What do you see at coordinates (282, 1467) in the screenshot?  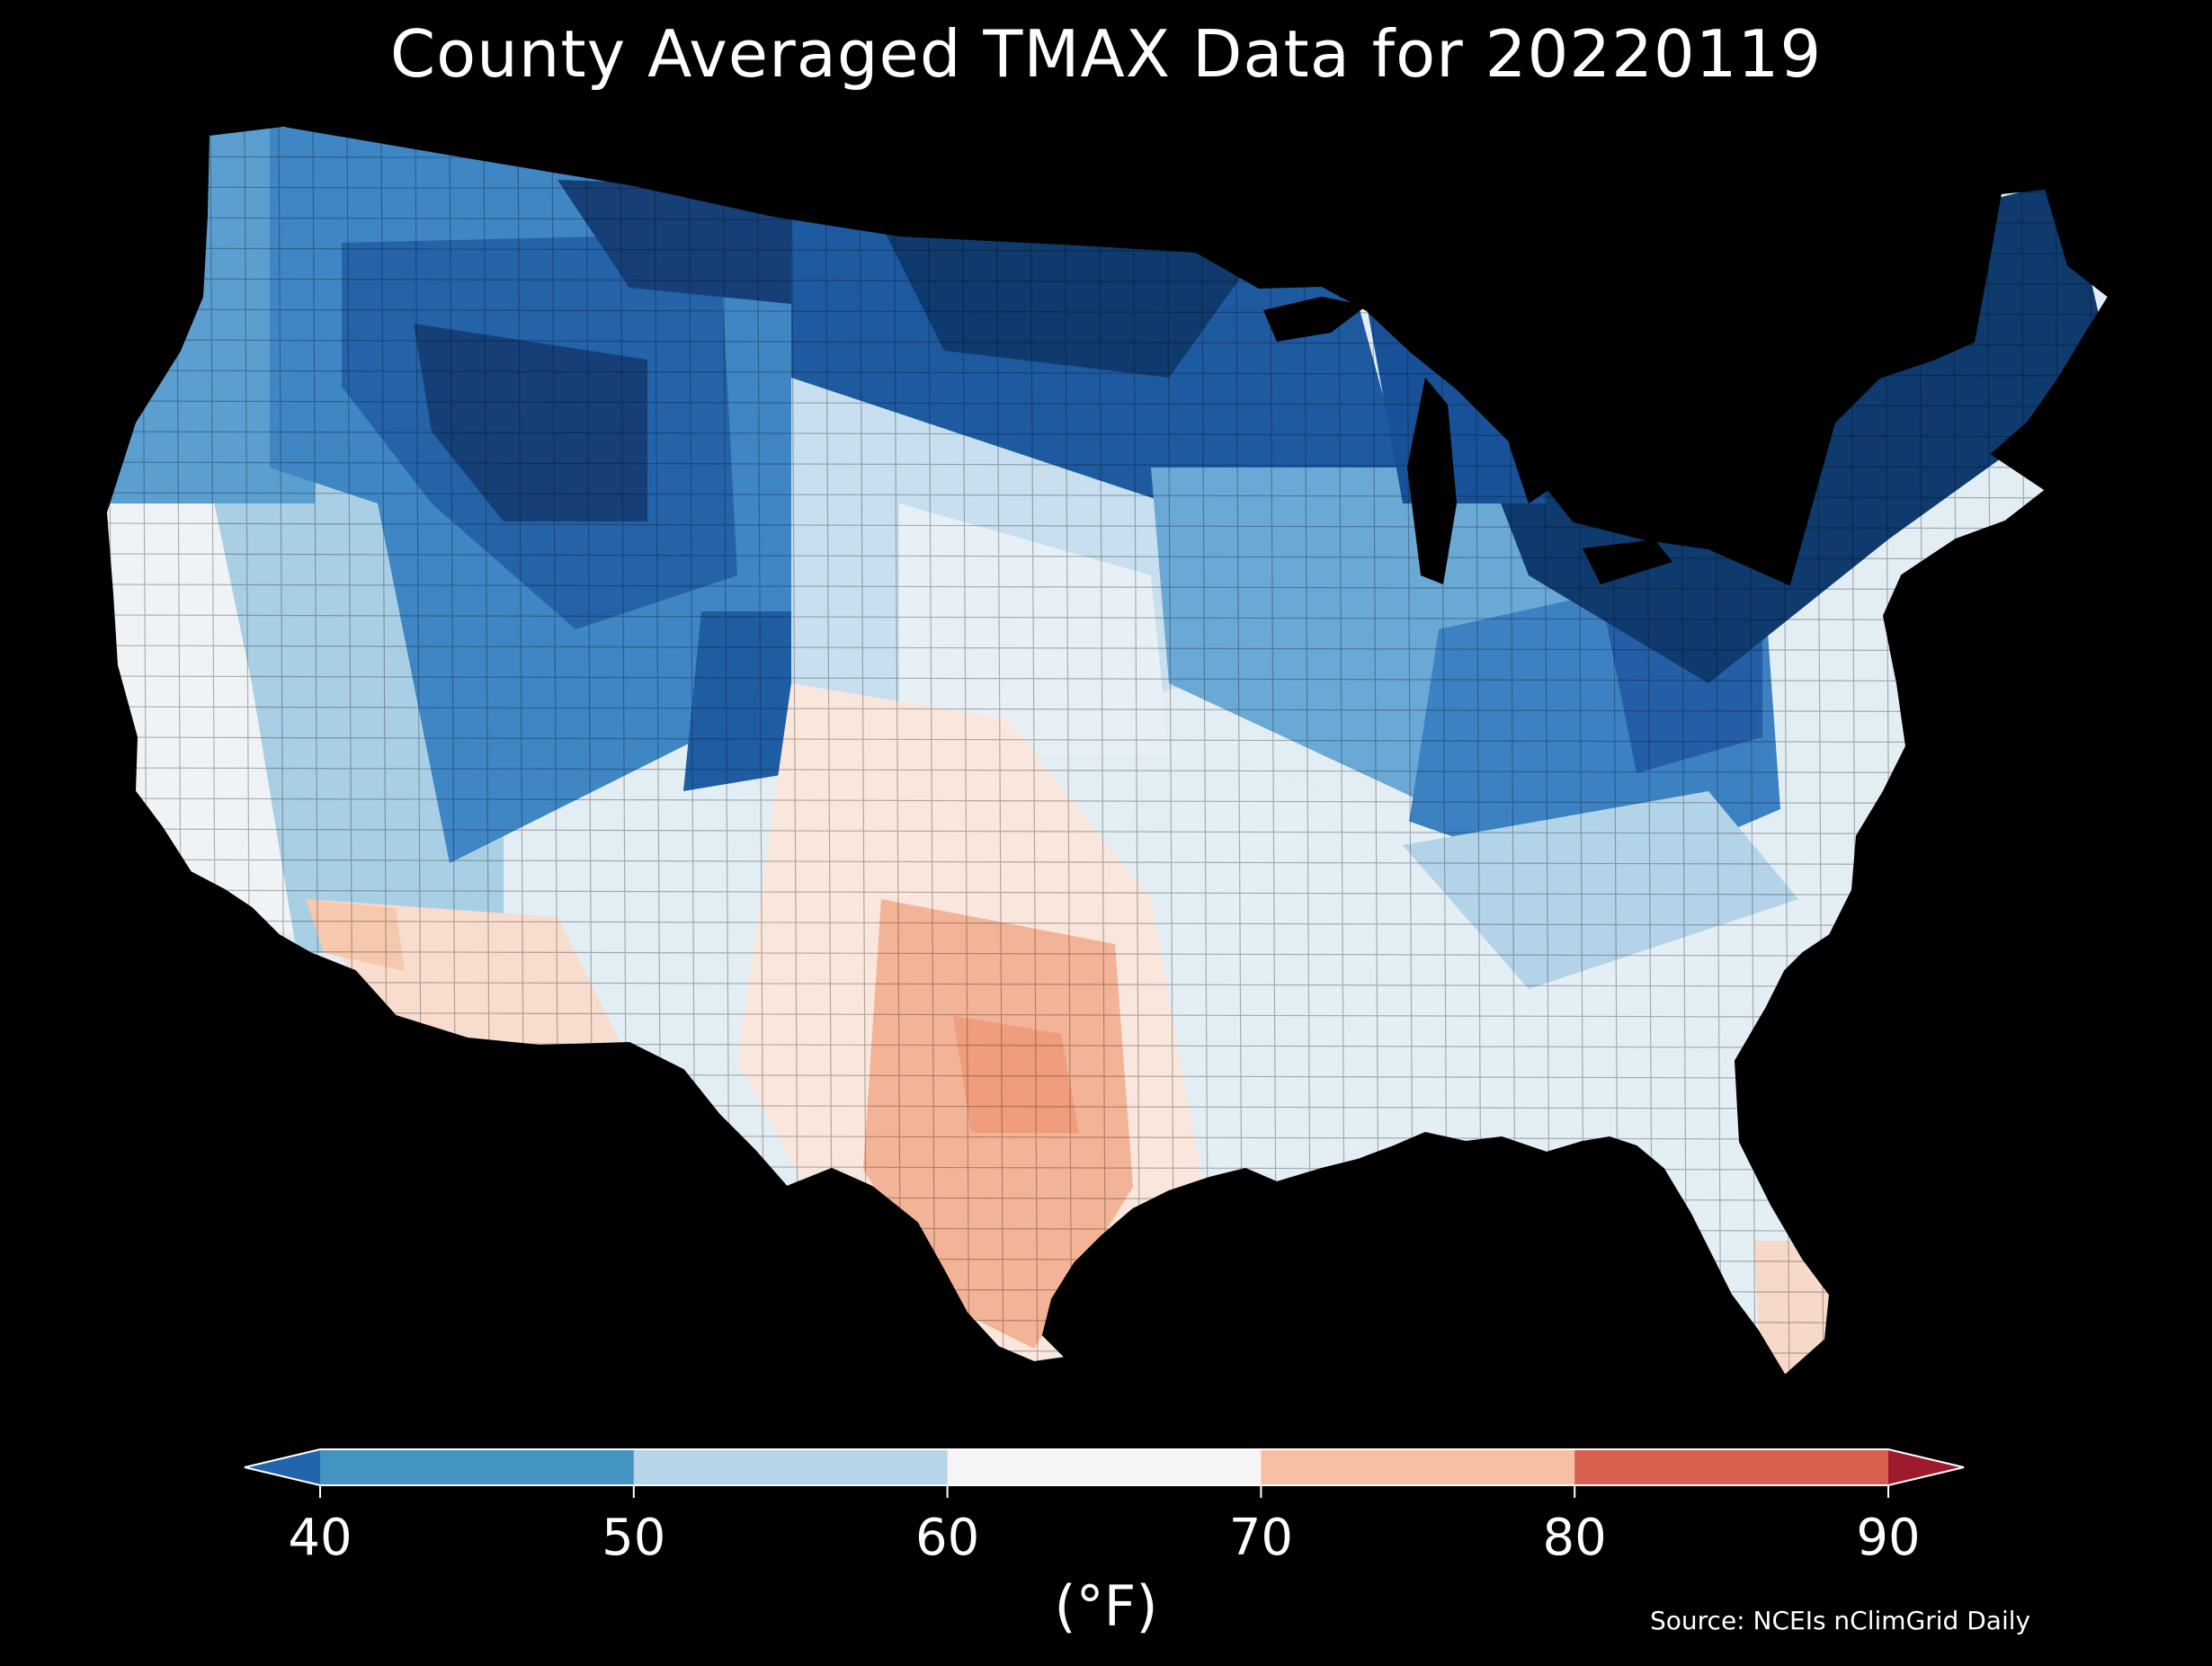 I see `colorbar-extend-low` at bounding box center [282, 1467].